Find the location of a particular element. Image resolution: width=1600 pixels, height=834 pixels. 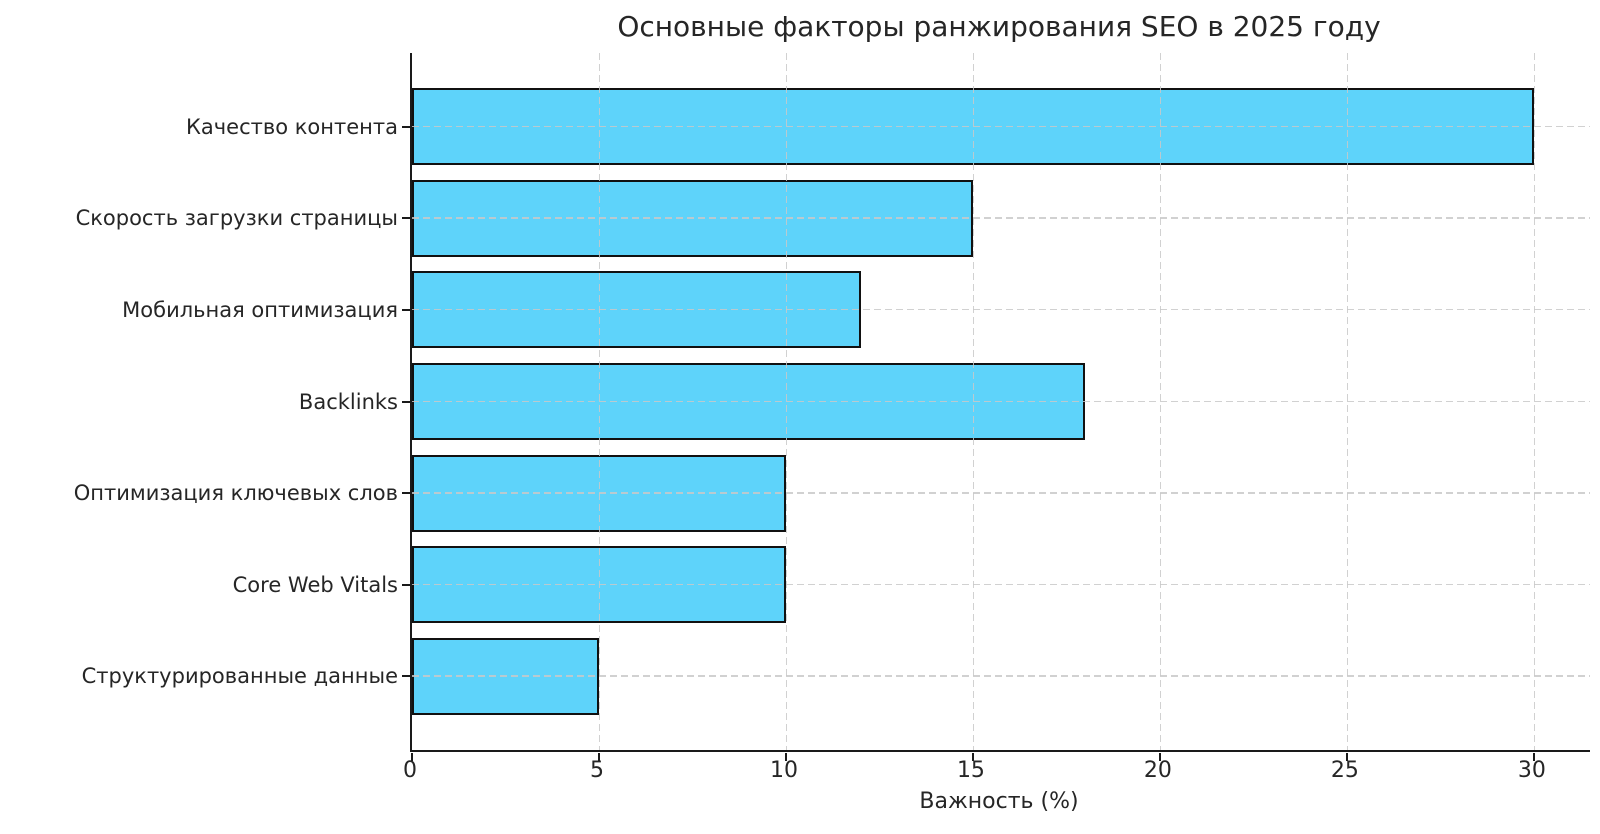

y-category-label: Скорость загрузки страницы is located at coordinates (236, 218).